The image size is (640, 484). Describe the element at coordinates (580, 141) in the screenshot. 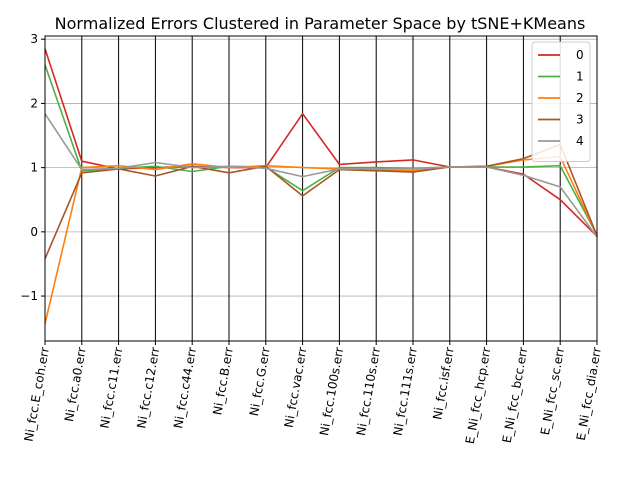

I see `legend-label: 4` at that location.